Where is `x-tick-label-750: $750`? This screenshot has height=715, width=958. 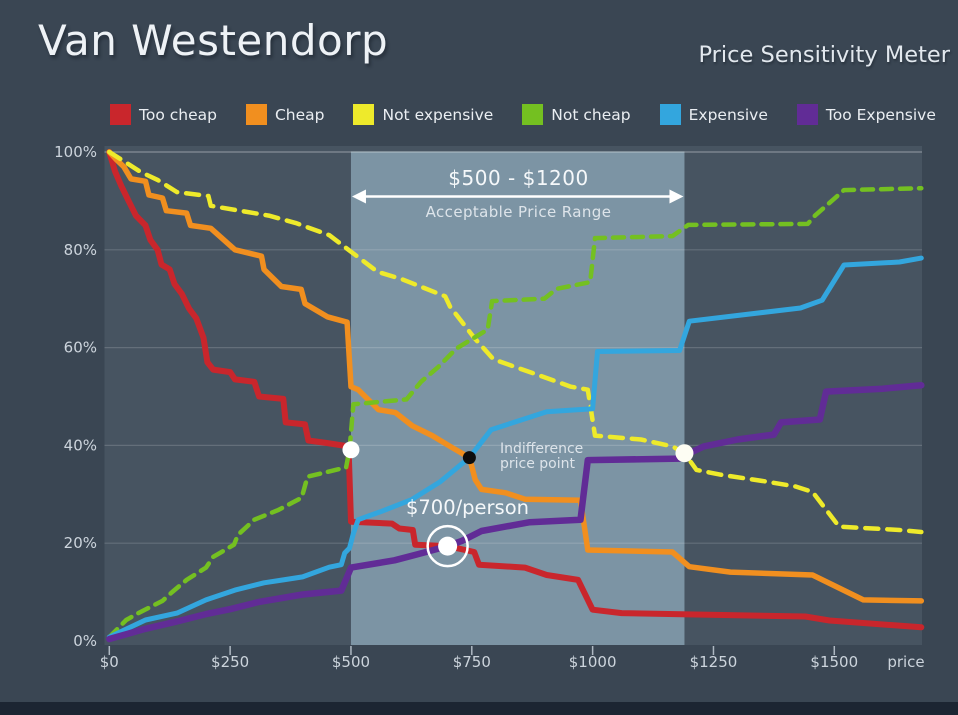
x-tick-label-750: $750 is located at coordinates (472, 662).